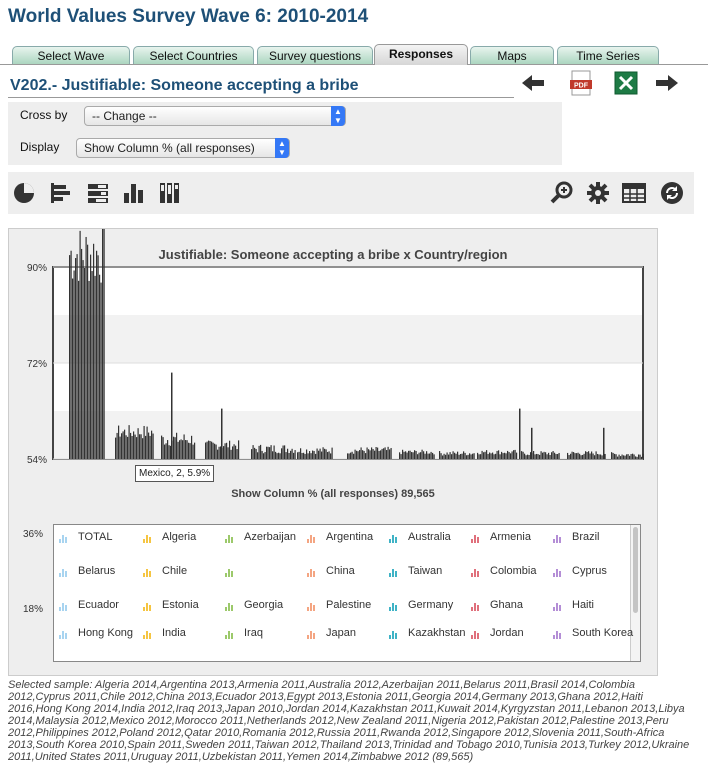 This screenshot has width=708, height=775. I want to click on tab-survey-questions: Survey questions, so click(315, 55).